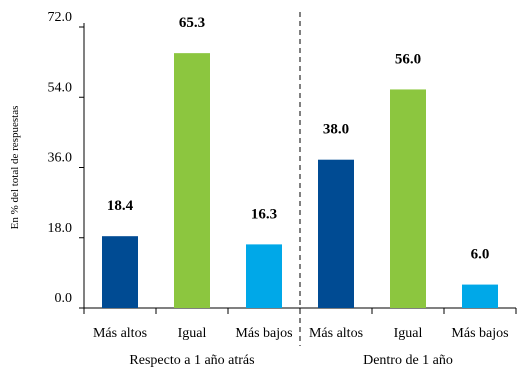 Image resolution: width=529 pixels, height=372 pixels. What do you see at coordinates (60, 228) in the screenshot?
I see `y-tick-label: 18.0` at bounding box center [60, 228].